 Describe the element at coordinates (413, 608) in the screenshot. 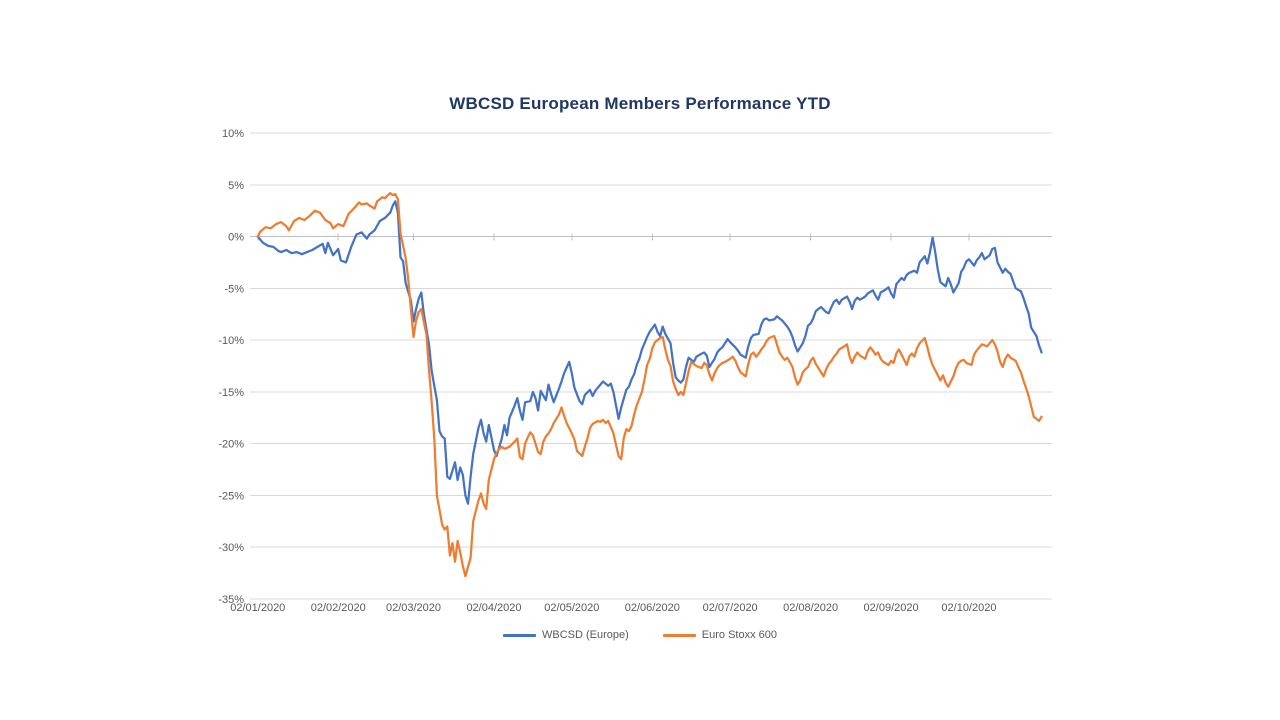

I see `x-axis-tick-label: 02/03/2020` at that location.